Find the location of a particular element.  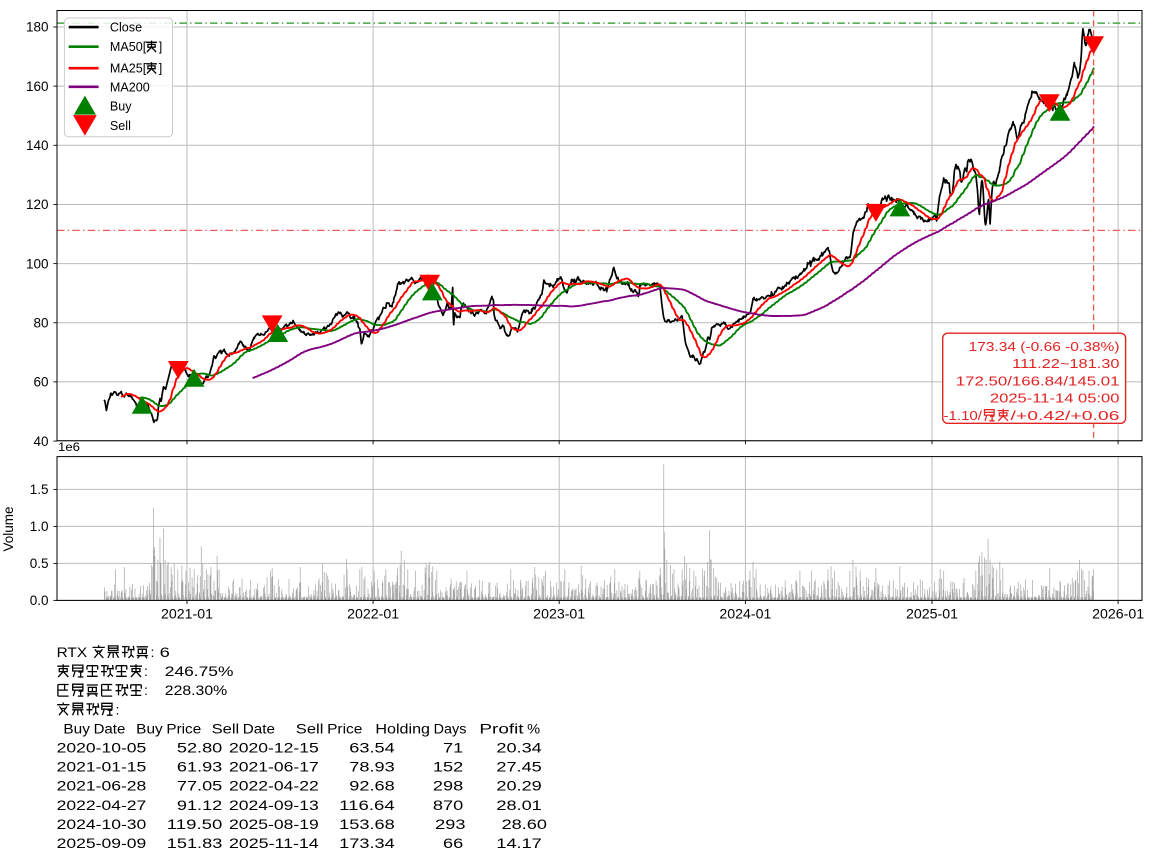

svg-text: 119.50 is located at coordinates (195, 825).